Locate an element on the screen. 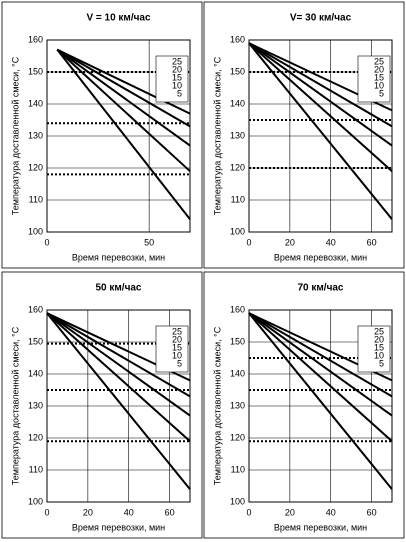  chart-title: V = 10 км/час is located at coordinates (118, 18).